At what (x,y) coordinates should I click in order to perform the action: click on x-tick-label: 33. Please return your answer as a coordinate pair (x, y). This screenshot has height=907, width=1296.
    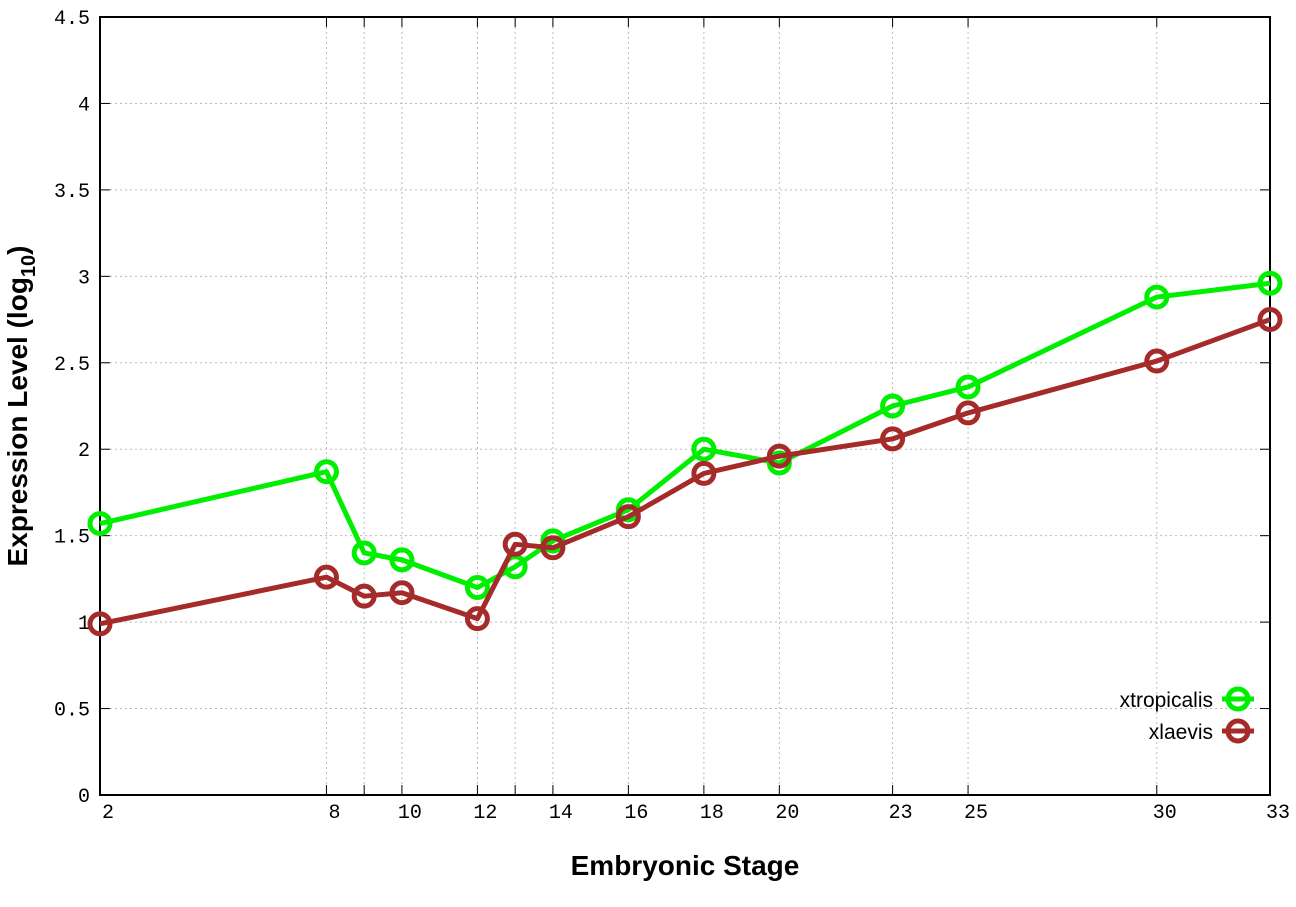
    Looking at the image, I should click on (1278, 813).